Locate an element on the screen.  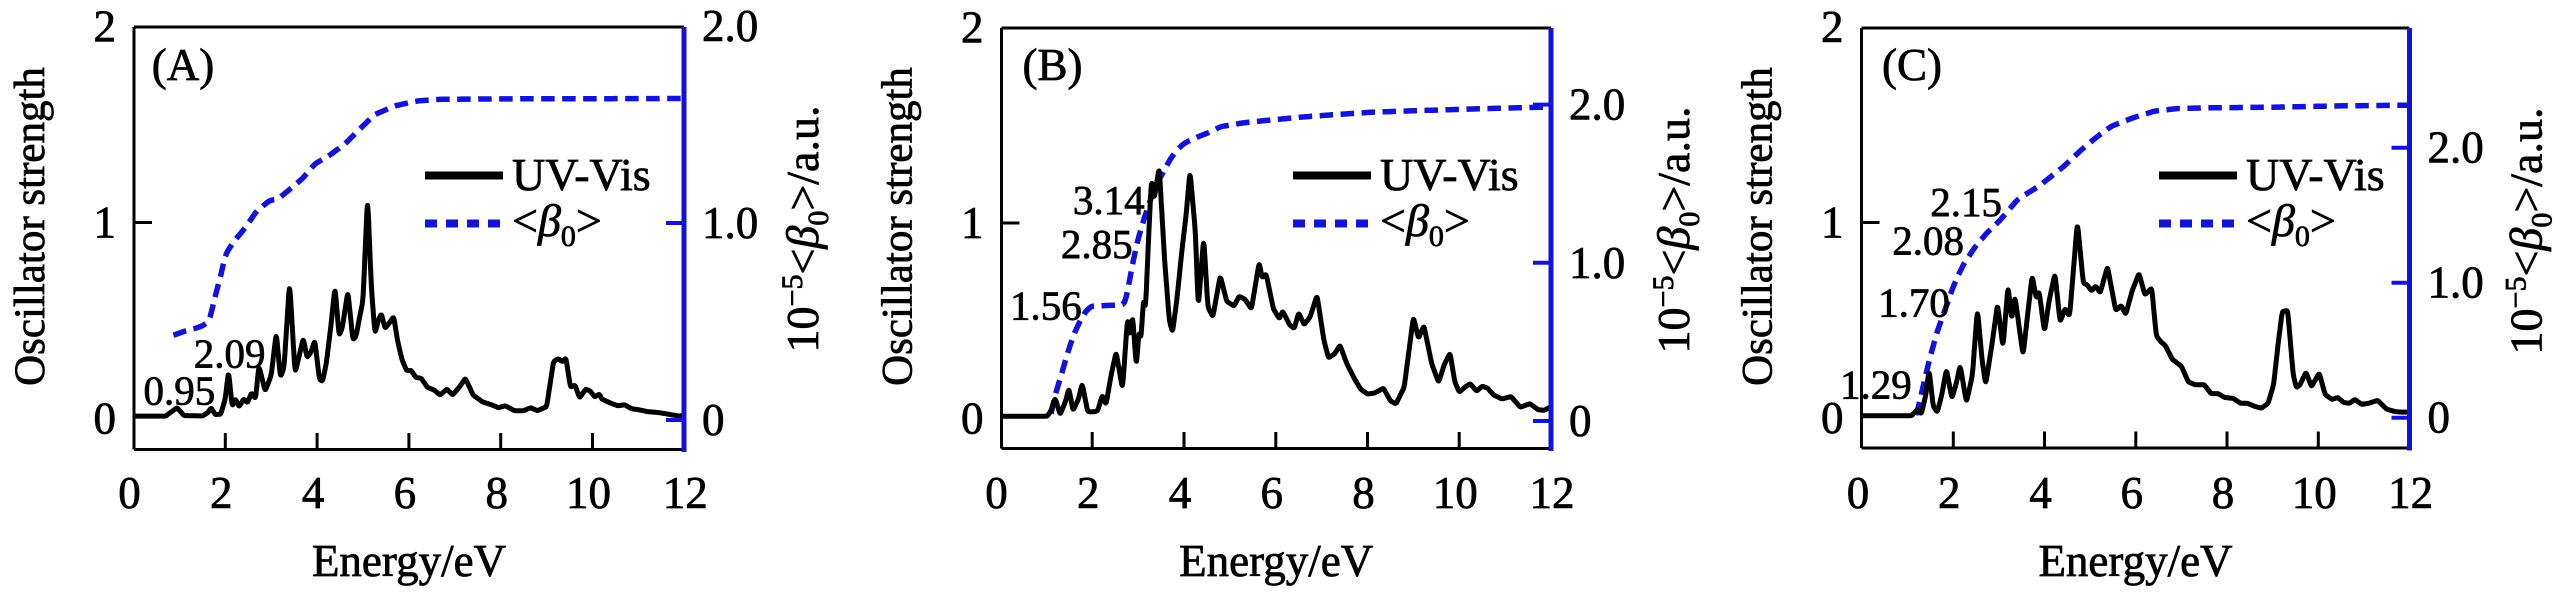
svg-text: 2.09 is located at coordinates (230, 354).